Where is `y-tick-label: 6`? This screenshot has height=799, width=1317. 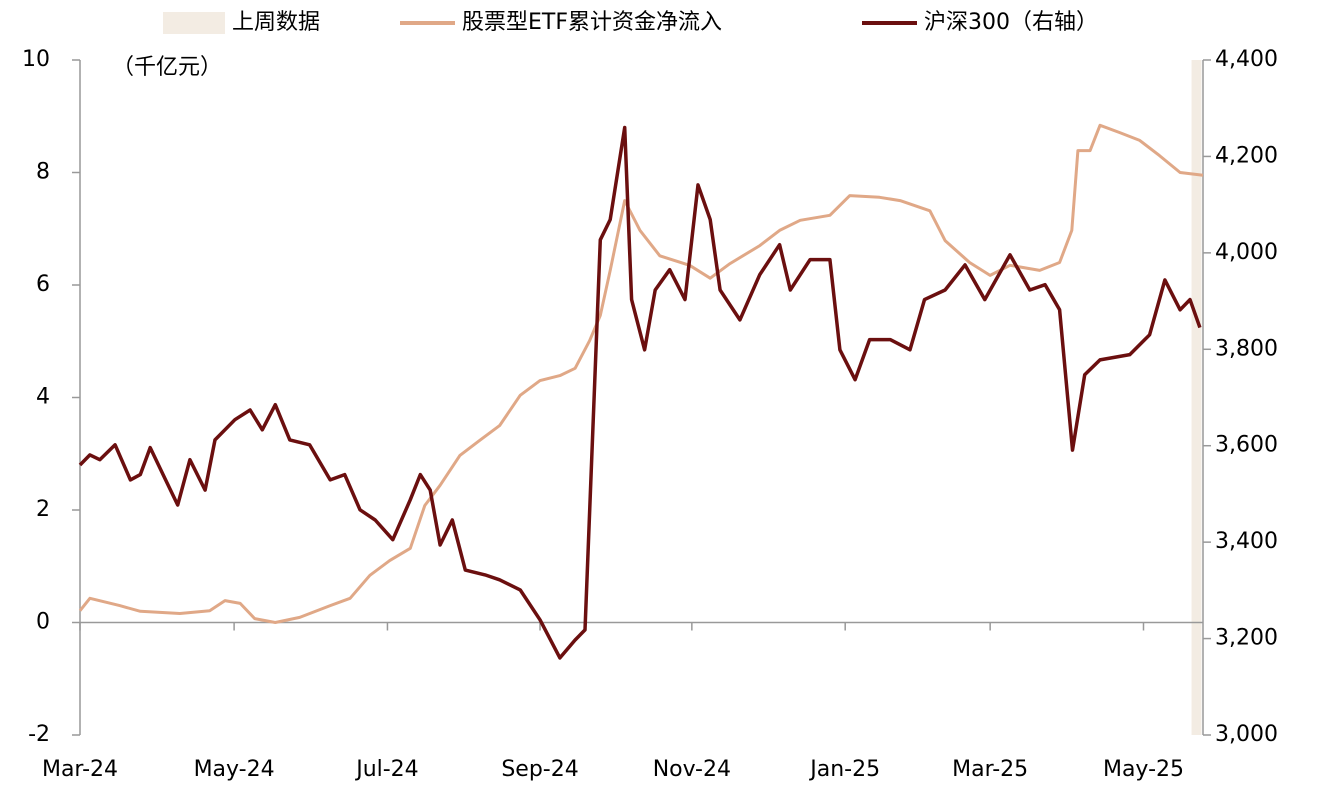
y-tick-label: 6 is located at coordinates (43, 284).